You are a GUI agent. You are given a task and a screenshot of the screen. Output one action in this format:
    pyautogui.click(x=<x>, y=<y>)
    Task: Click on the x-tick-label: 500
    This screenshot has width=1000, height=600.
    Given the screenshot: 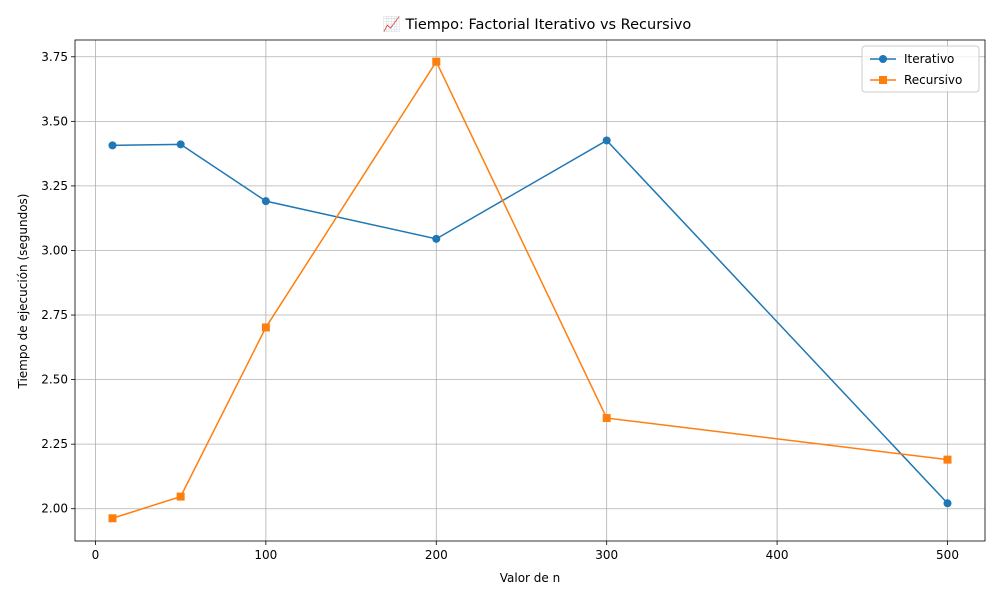 What is the action you would take?
    pyautogui.click(x=947, y=555)
    